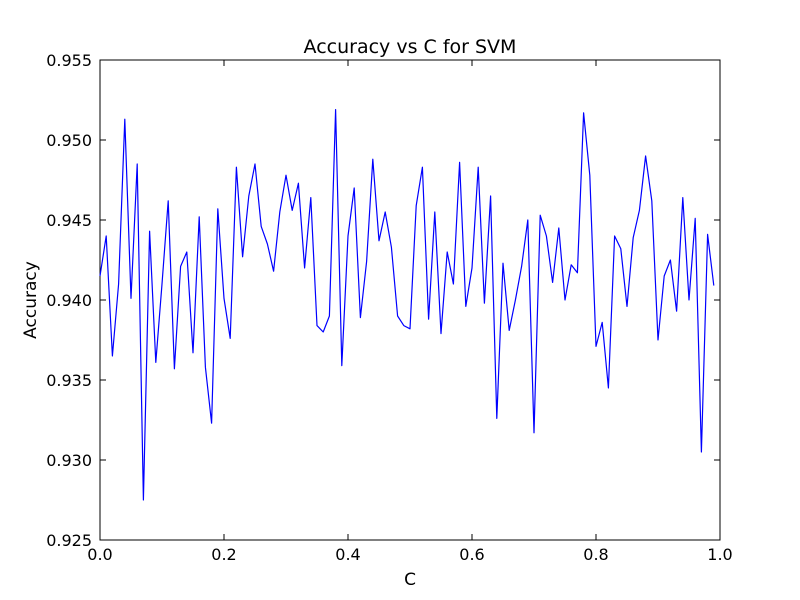 This screenshot has width=800, height=600. What do you see at coordinates (31, 300) in the screenshot?
I see `y-axis-label: Accuracy` at bounding box center [31, 300].